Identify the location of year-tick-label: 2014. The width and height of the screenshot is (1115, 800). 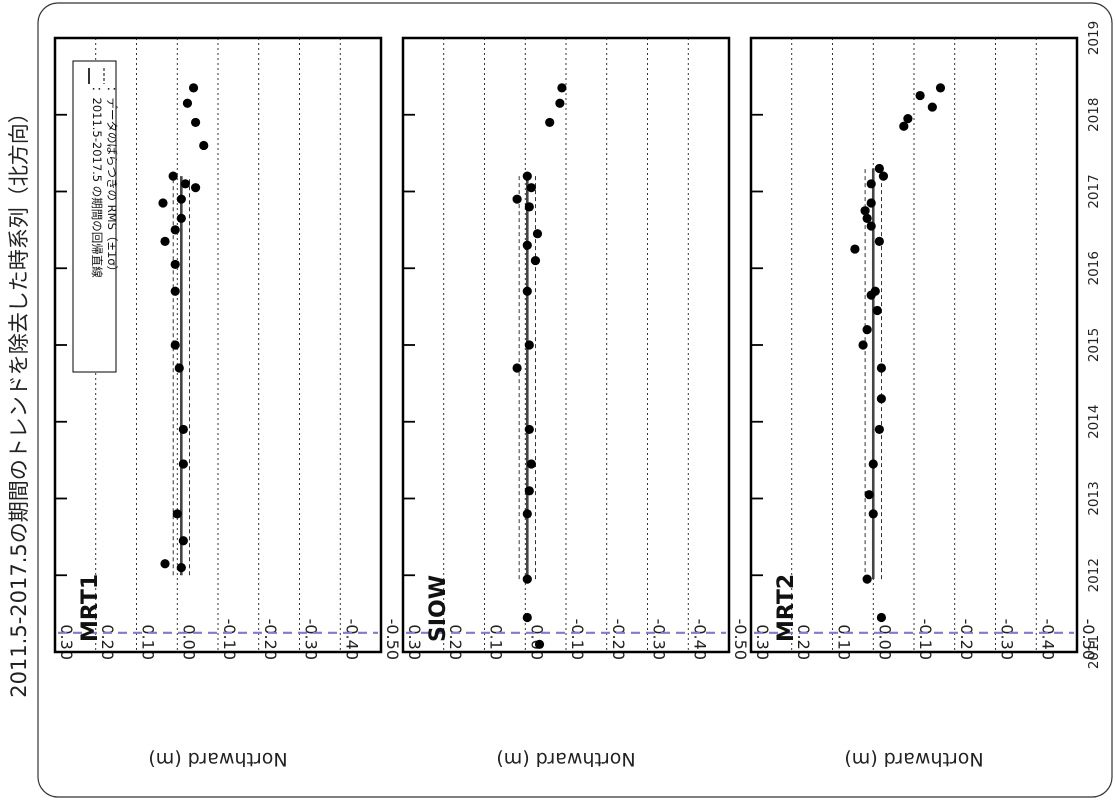
(1094, 422).